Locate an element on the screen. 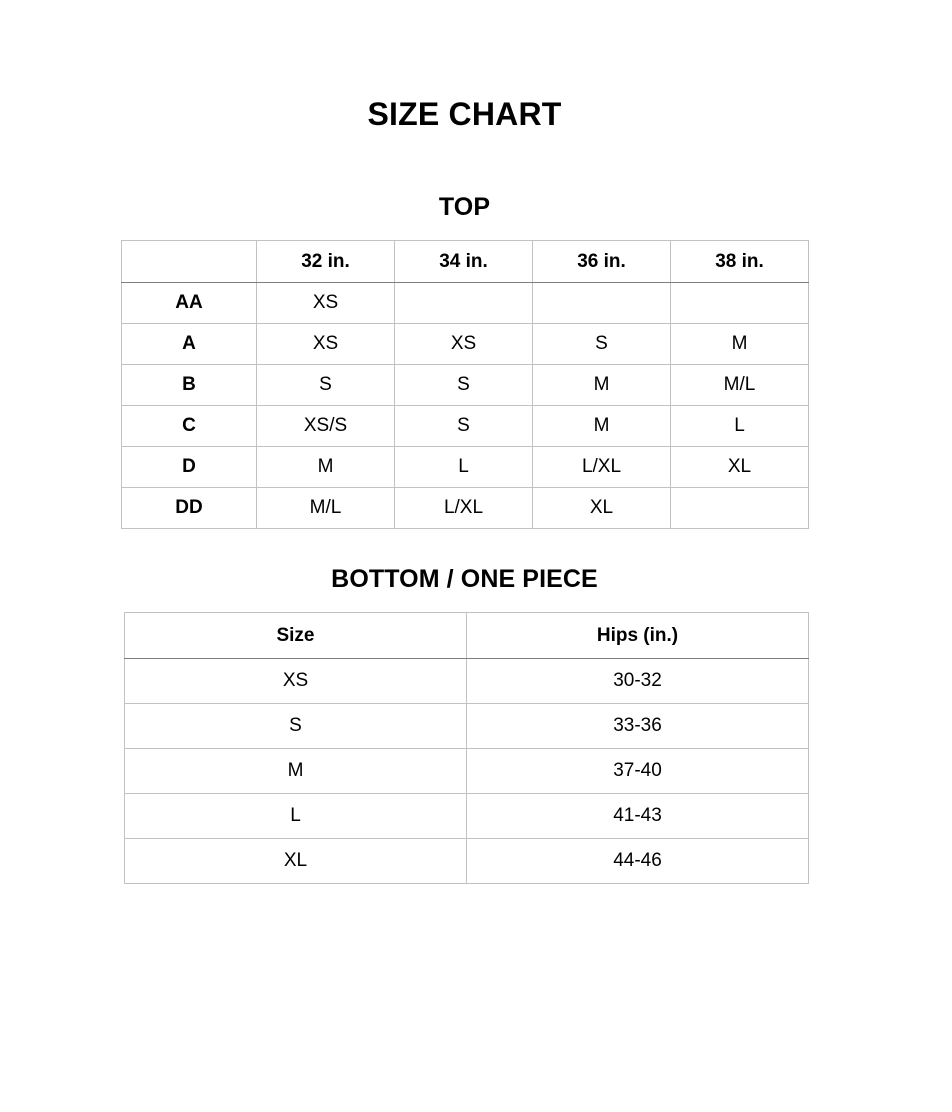 This screenshot has height=1112, width=952. size-cell: M is located at coordinates (295, 771).